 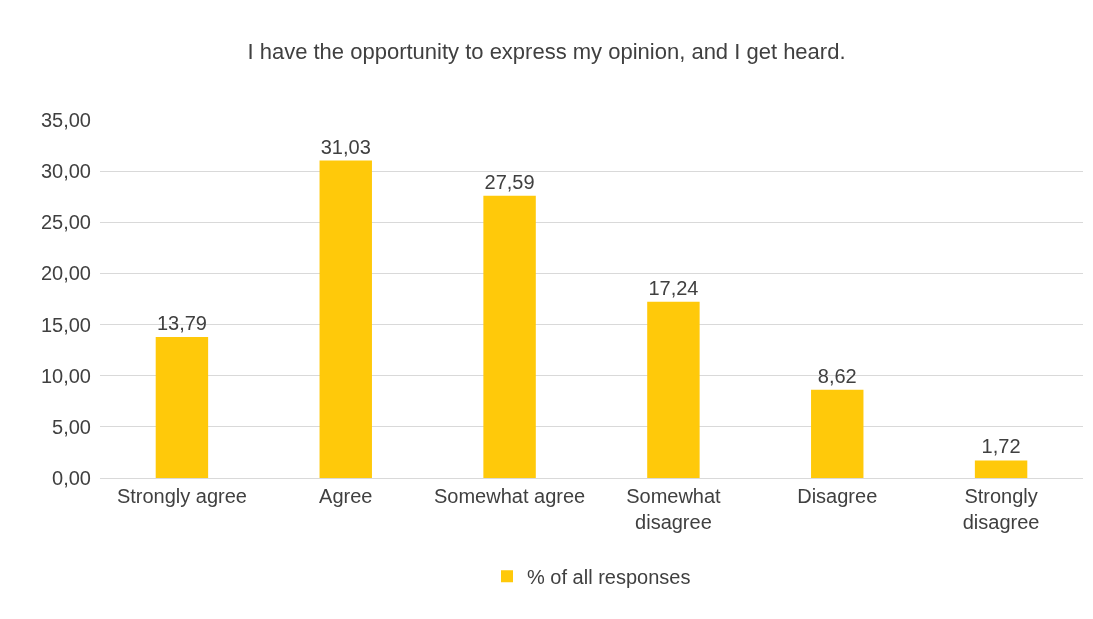 I want to click on chart-title: I have the opportunity to express my opinion, and I get heard., so click(x=546, y=51).